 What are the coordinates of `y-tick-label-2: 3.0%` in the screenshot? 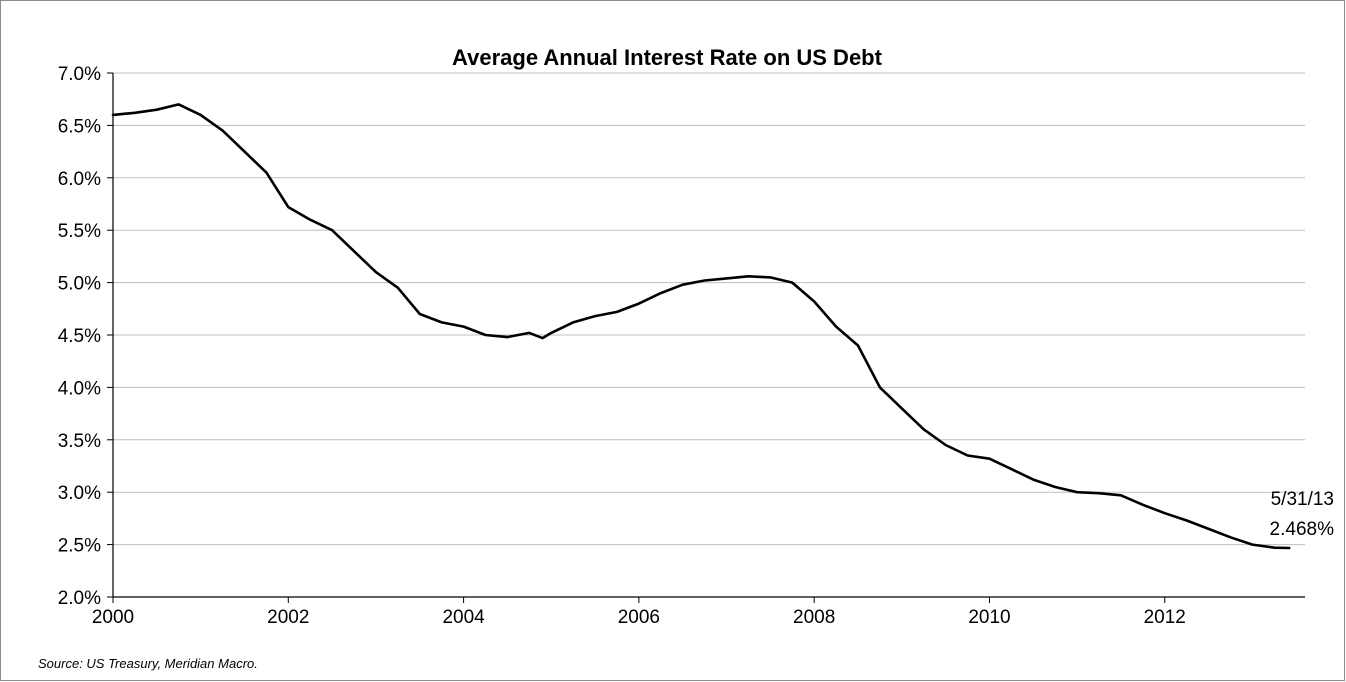 It's located at (79, 493).